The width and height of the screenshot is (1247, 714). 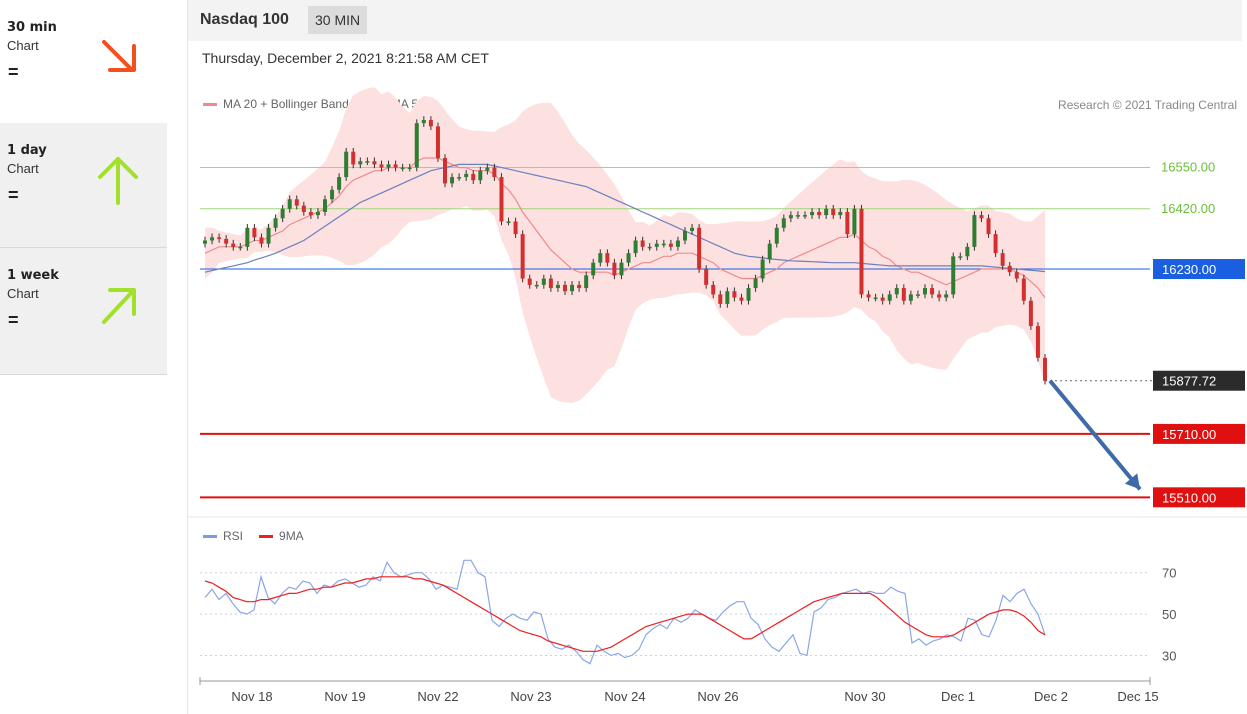 I want to click on timeframe-title: 30 min, so click(x=32, y=27).